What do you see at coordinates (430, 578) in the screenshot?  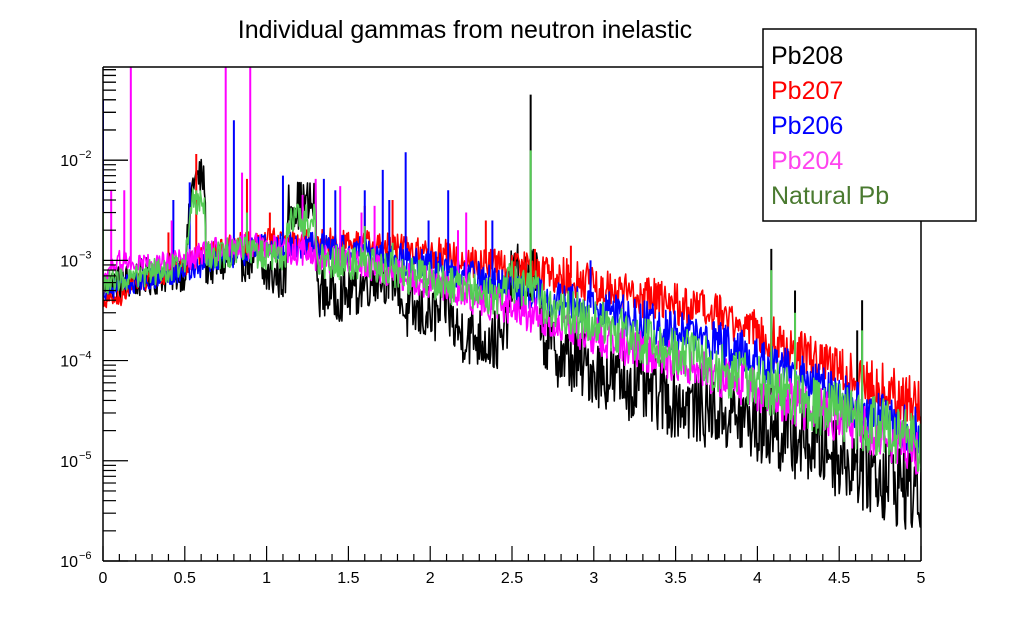 I see `x-tick-label: 2` at bounding box center [430, 578].